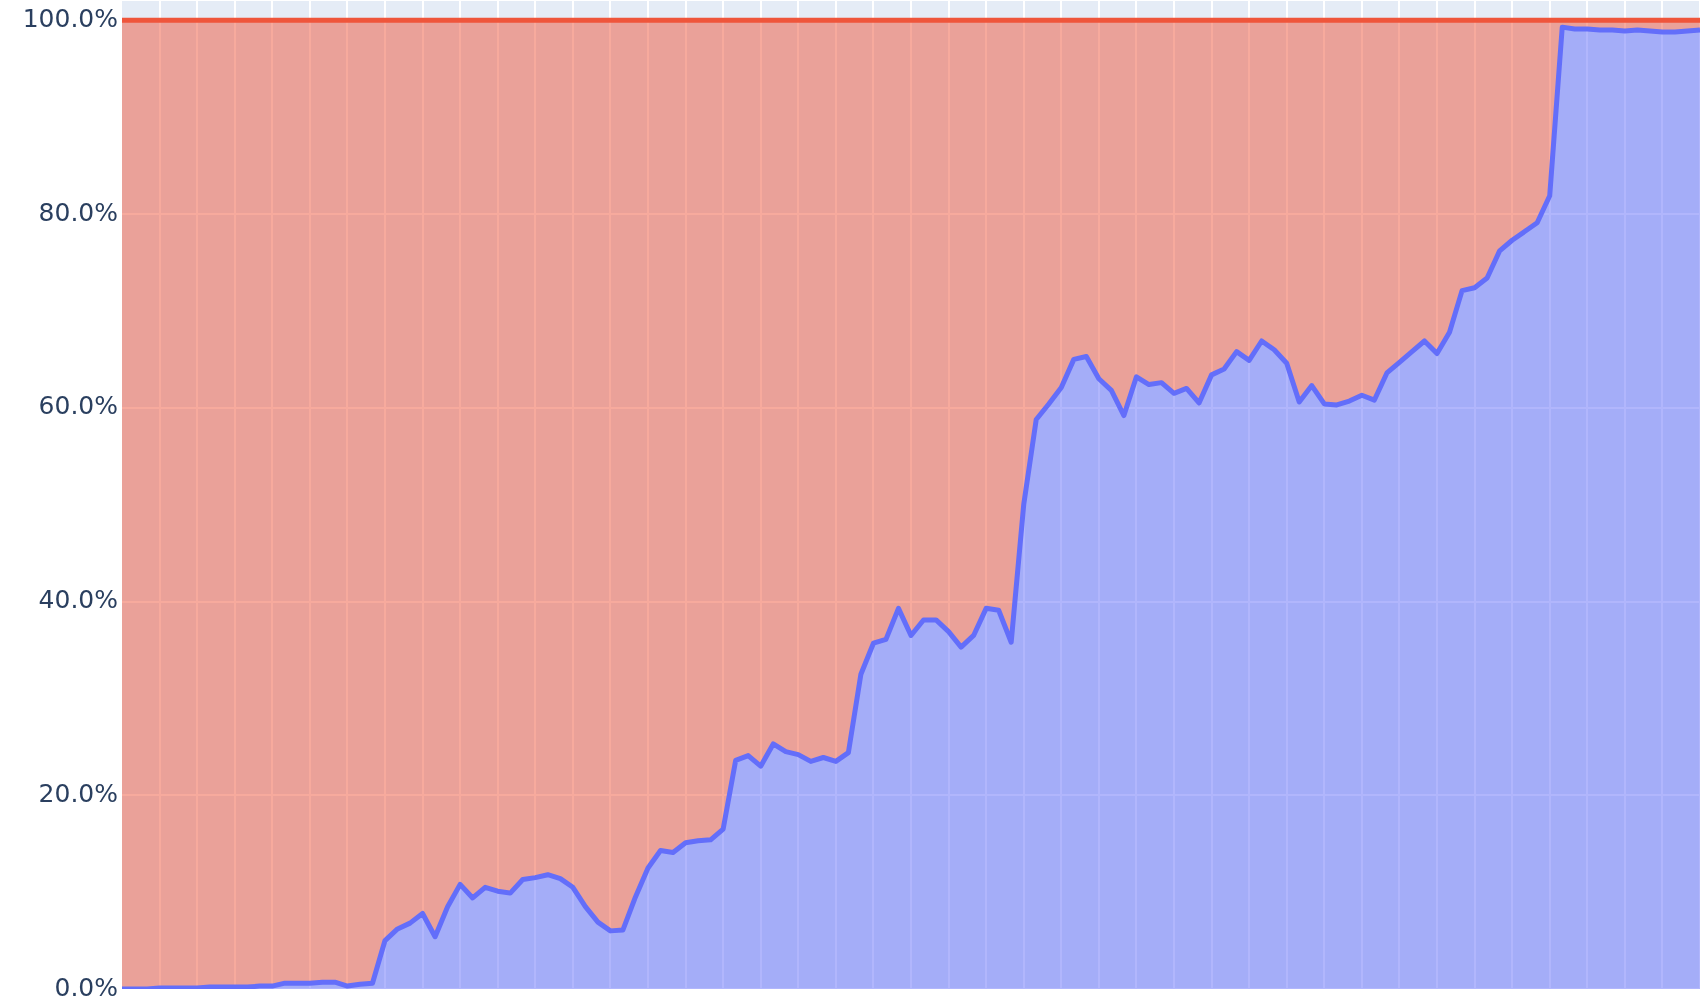 The height and width of the screenshot is (1008, 1700). I want to click on y-tick-label: 40.0%, so click(78, 600).